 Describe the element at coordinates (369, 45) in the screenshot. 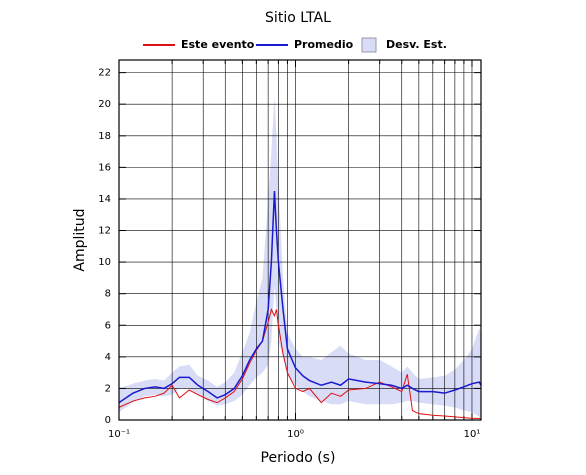

I see `legend-swatch` at that location.